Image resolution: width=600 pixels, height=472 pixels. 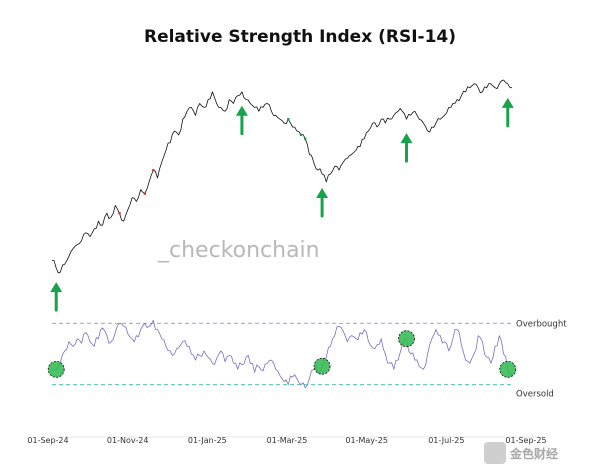 I want to click on badge-icon, so click(x=495, y=453).